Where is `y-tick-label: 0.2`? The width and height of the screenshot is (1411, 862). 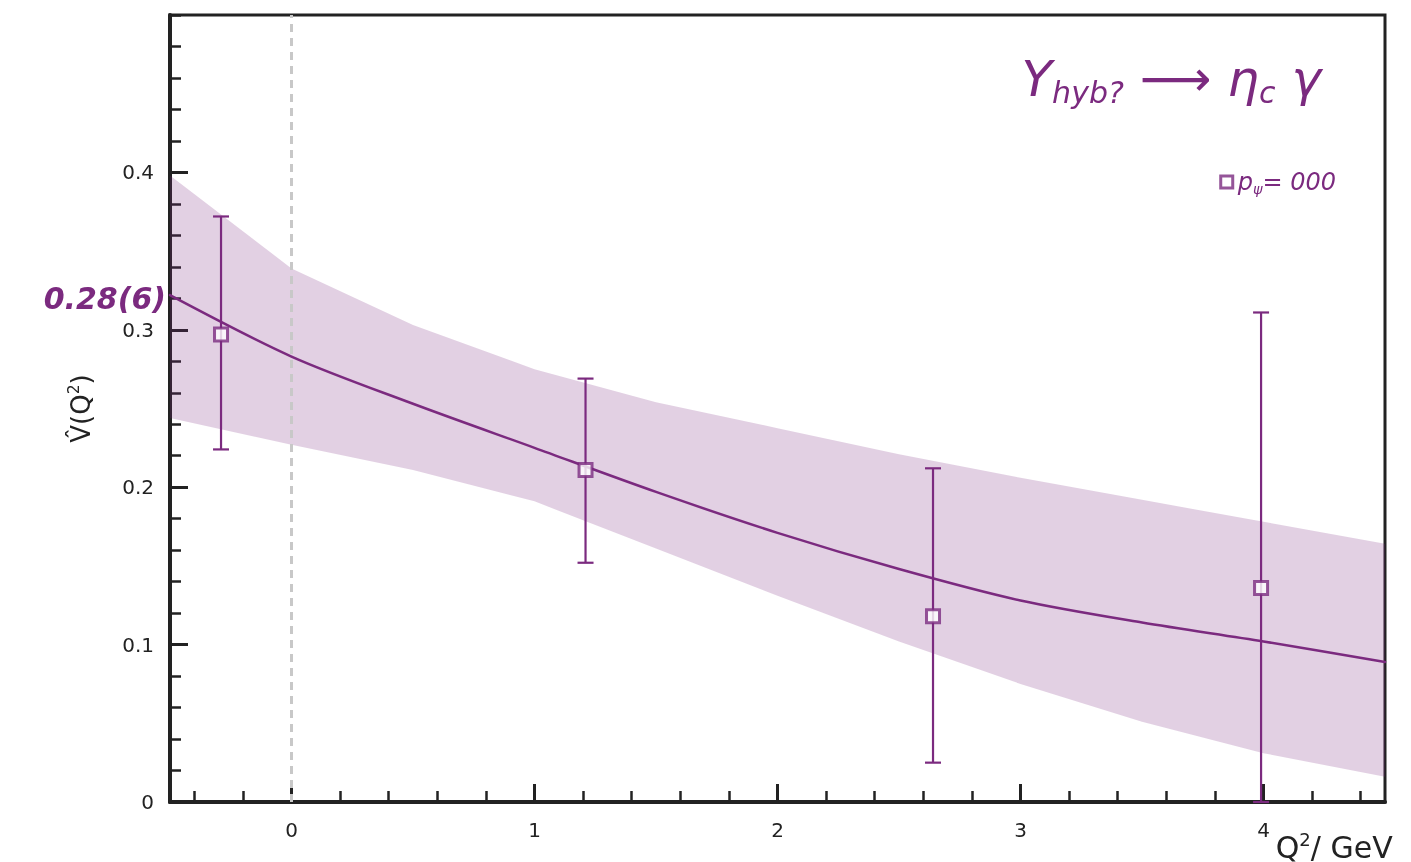
y-tick-label: 0.2 is located at coordinates (138, 487).